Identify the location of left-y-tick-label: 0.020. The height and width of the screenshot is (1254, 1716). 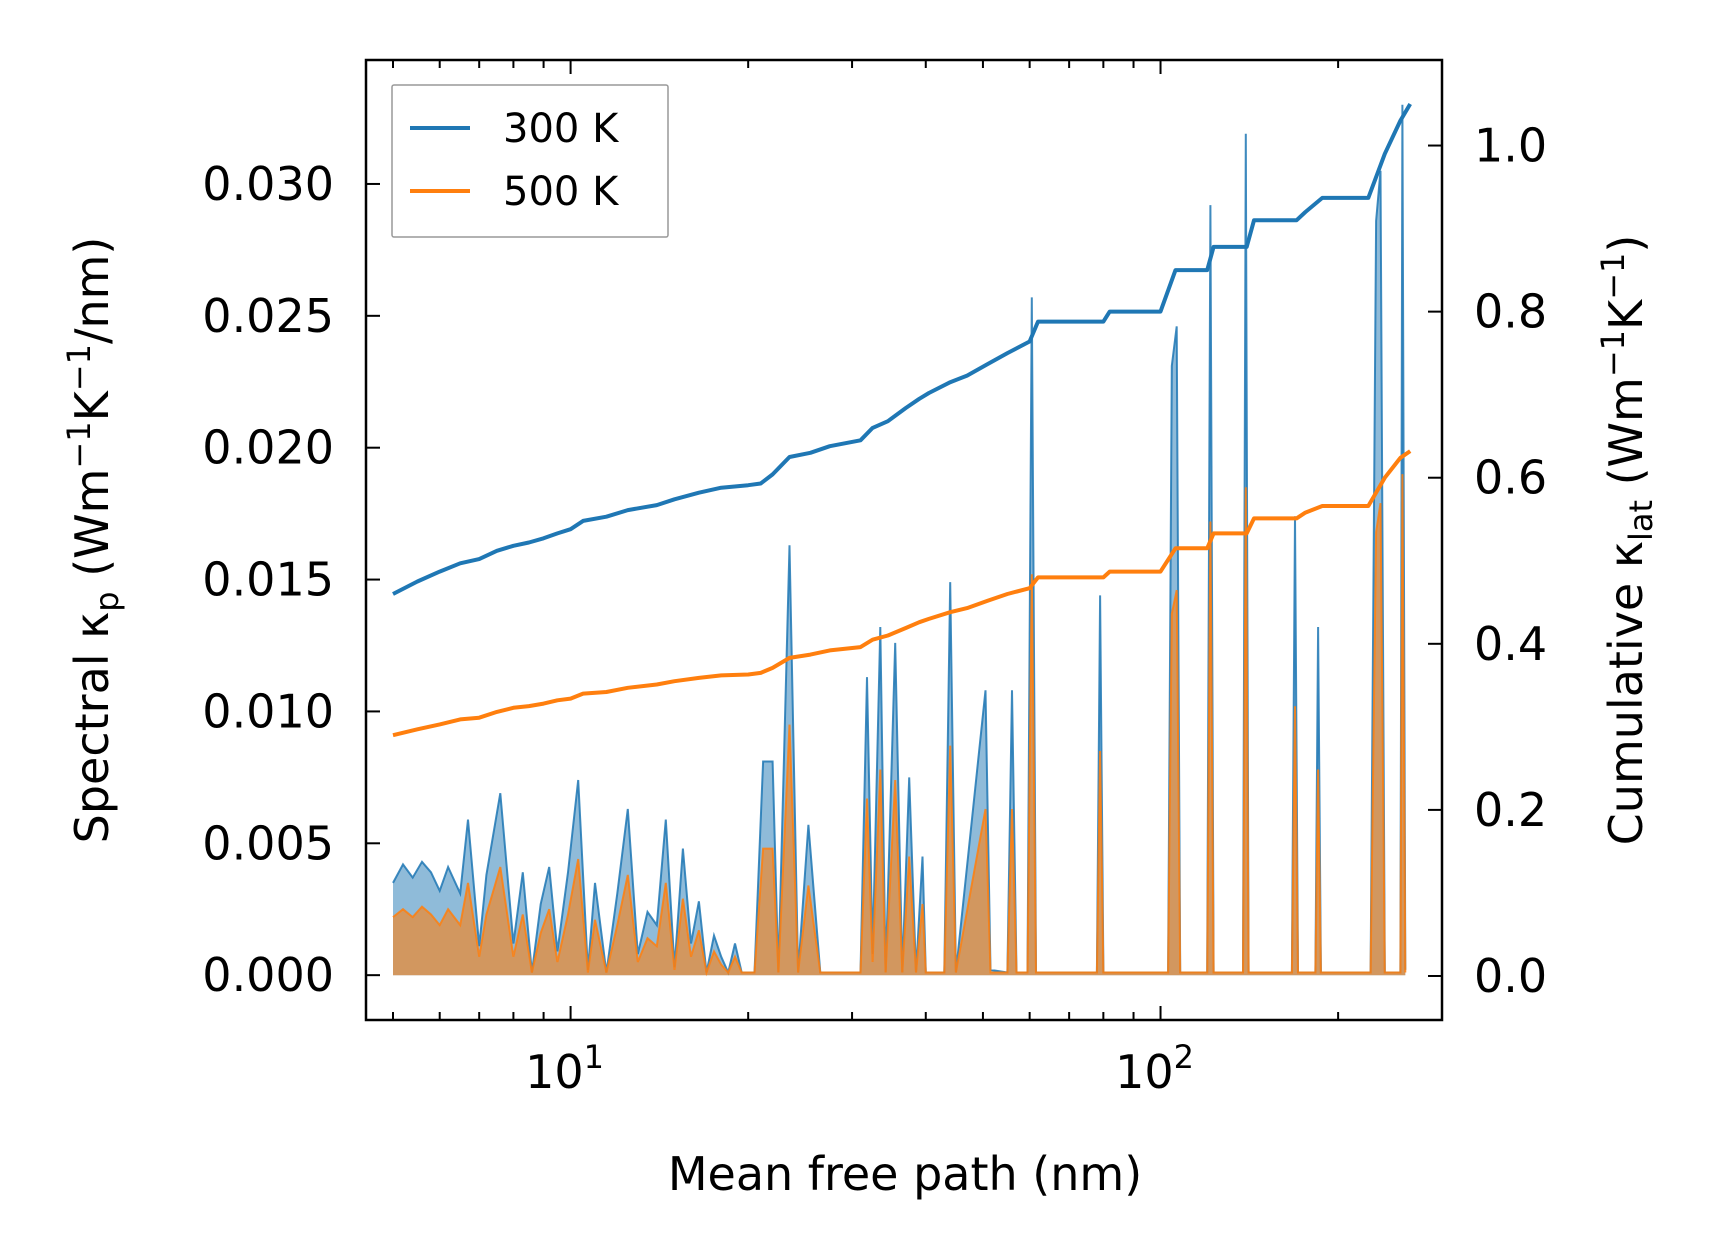
(268, 448).